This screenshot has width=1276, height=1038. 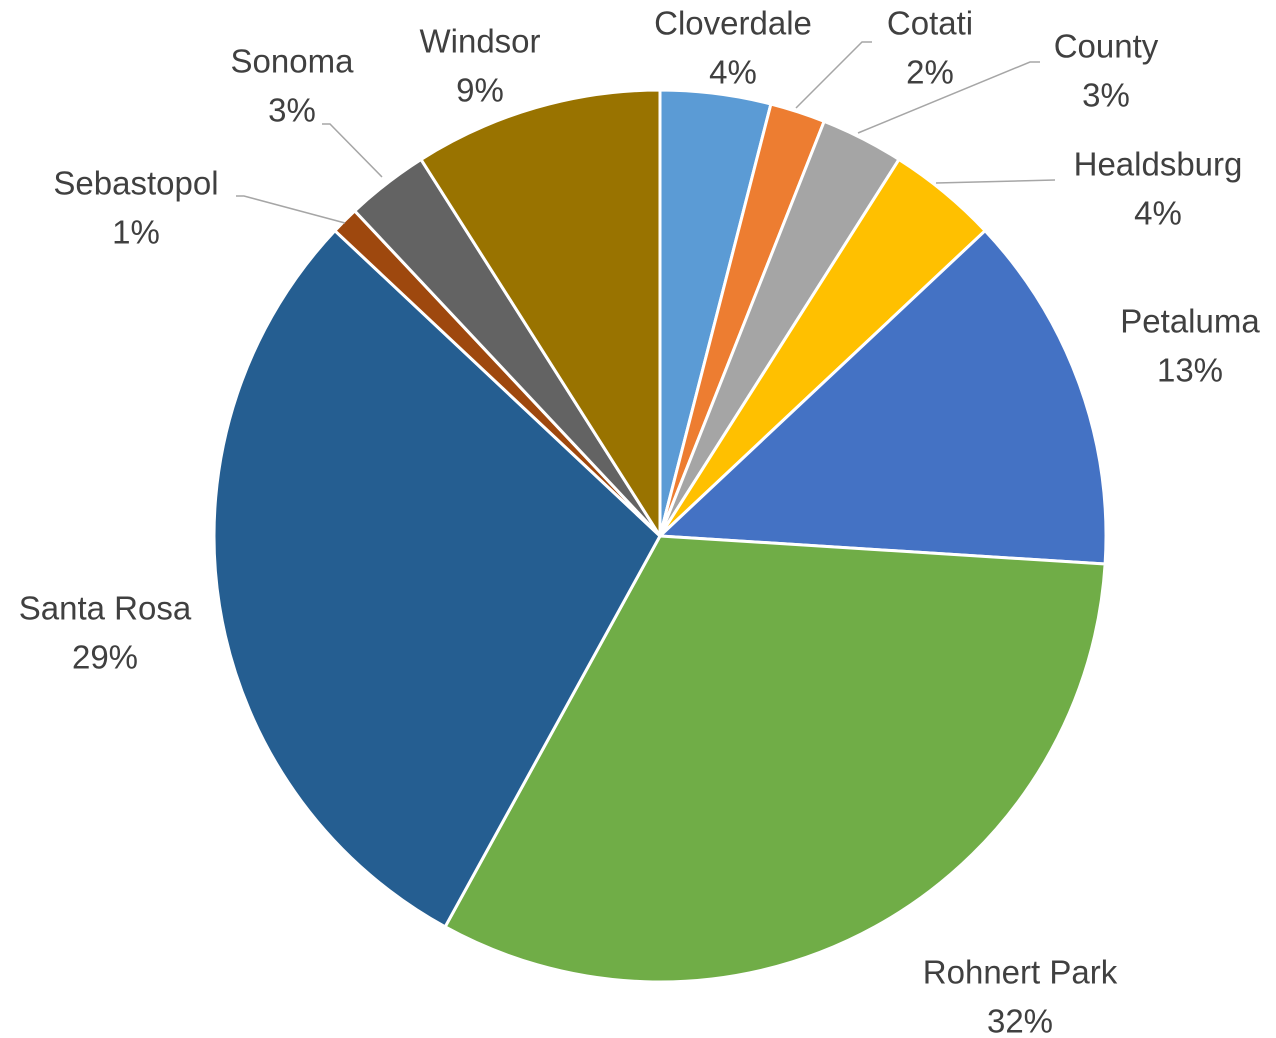 What do you see at coordinates (930, 23) in the screenshot?
I see `slice-label-cotati: Cotati` at bounding box center [930, 23].